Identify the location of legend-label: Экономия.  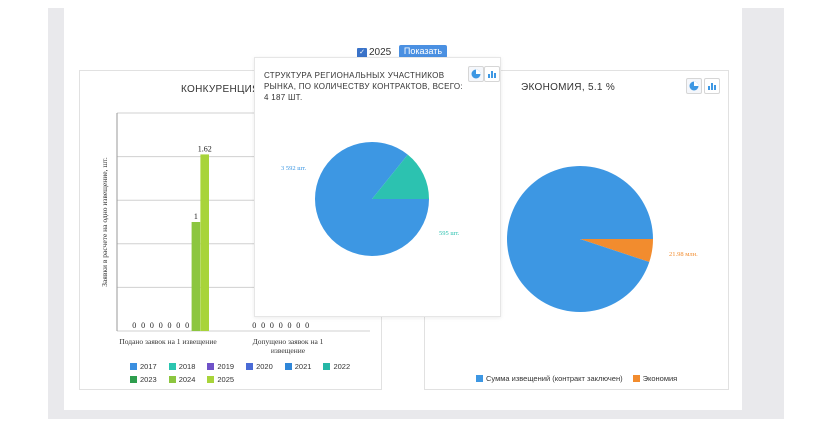
(660, 378).